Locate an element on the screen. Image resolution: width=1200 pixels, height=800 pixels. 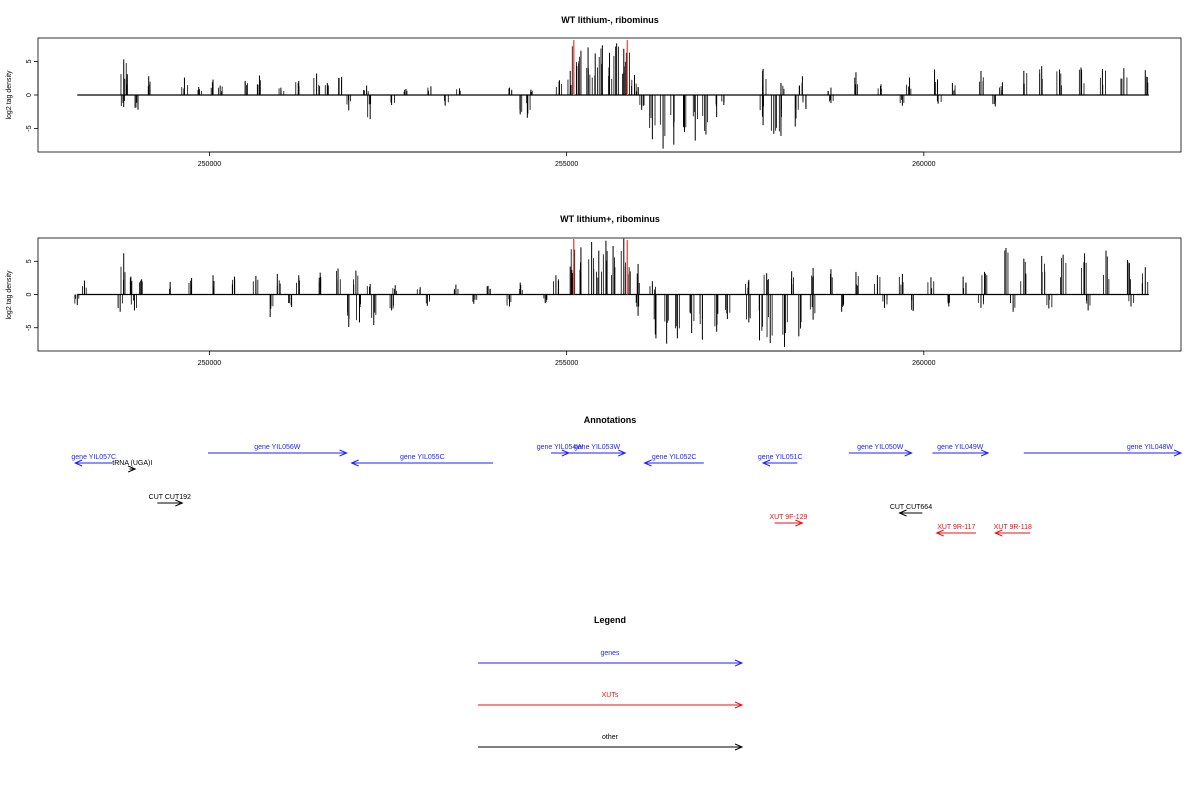
feature-label: gene YIL051C is located at coordinates (780, 457).